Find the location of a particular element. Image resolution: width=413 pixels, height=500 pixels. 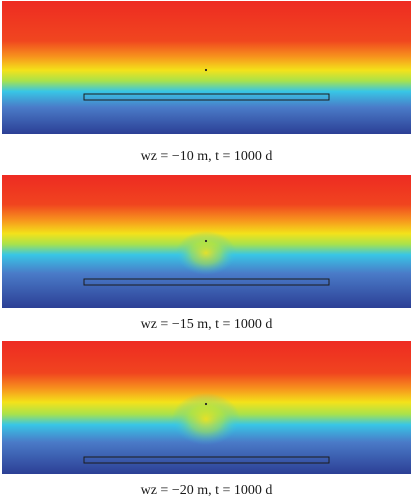

top-high-zone is located at coordinates (206, 20).